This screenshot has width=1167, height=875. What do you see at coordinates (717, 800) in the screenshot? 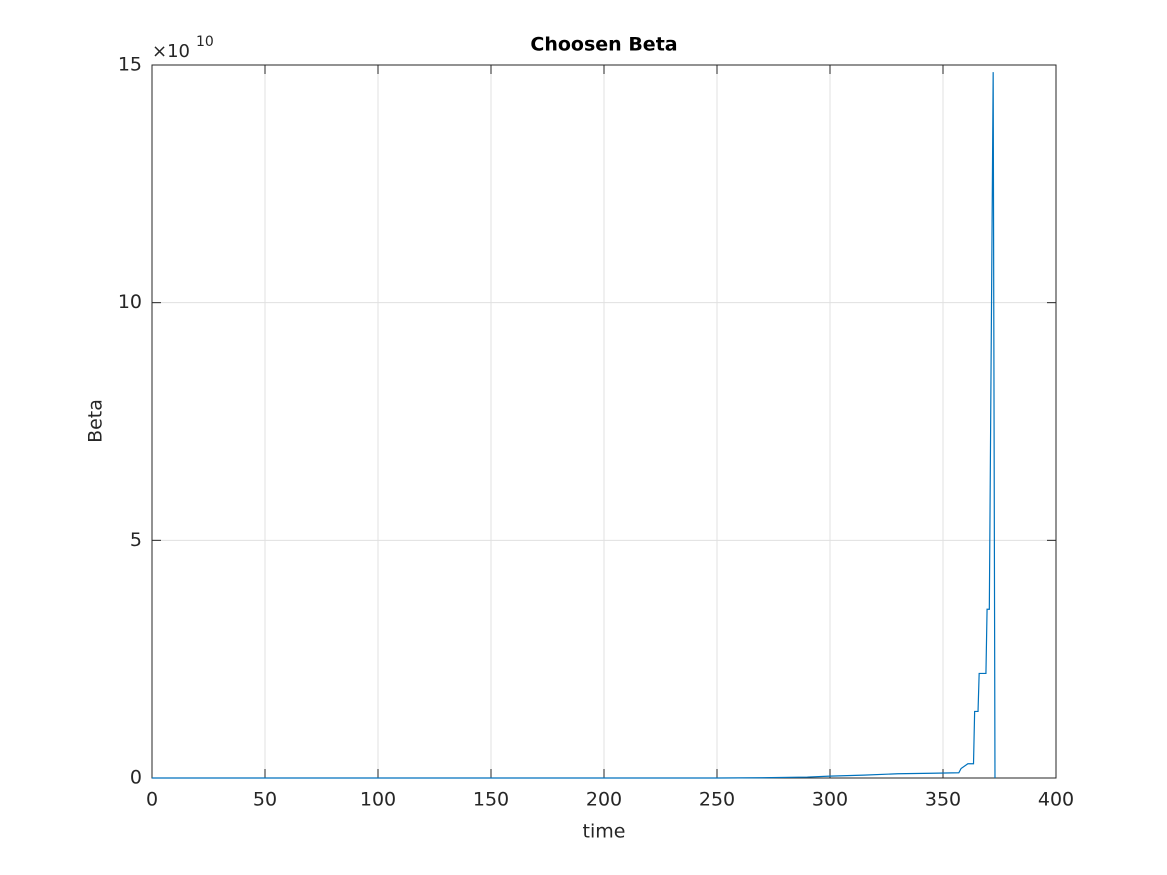
I see `x-tick-label: 250` at bounding box center [717, 800].